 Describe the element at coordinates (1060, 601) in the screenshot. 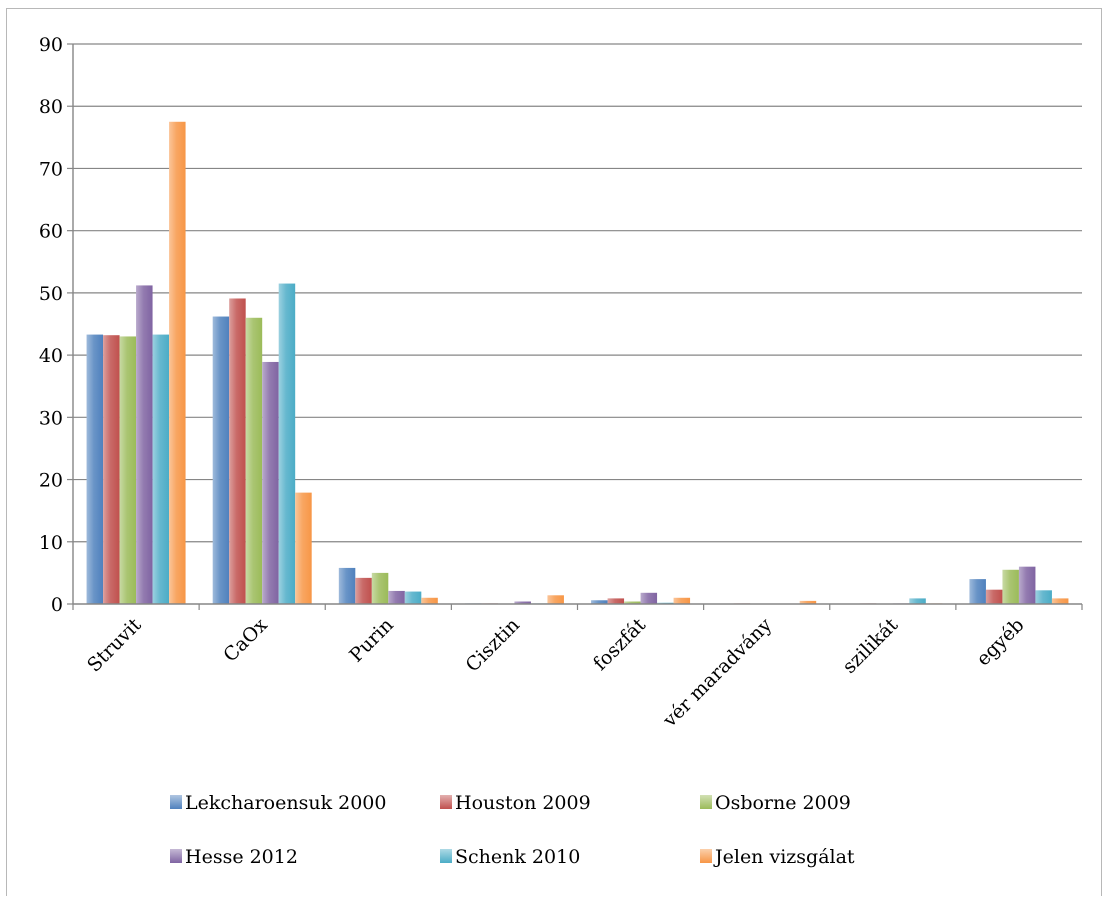

I see `bar-egyéb-5` at that location.